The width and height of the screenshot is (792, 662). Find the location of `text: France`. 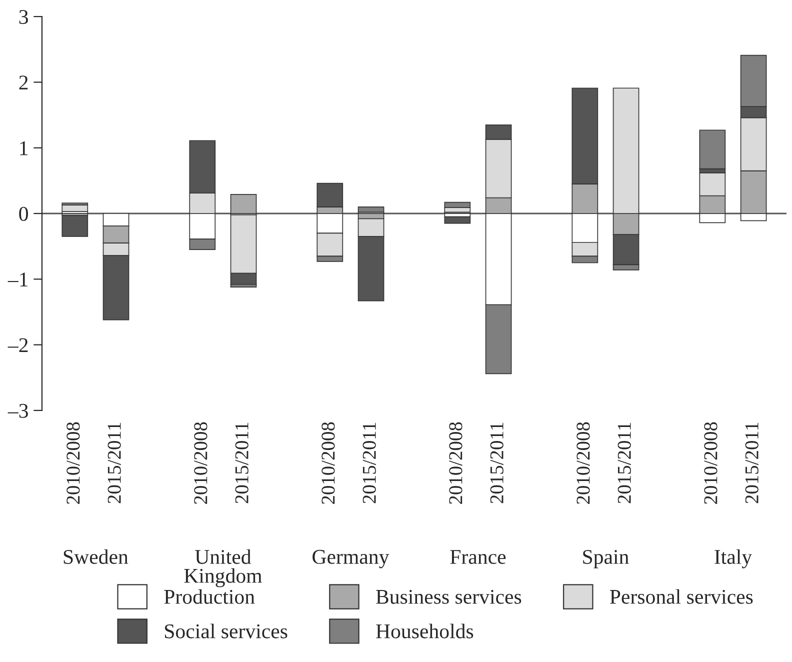

text: France is located at coordinates (478, 557).